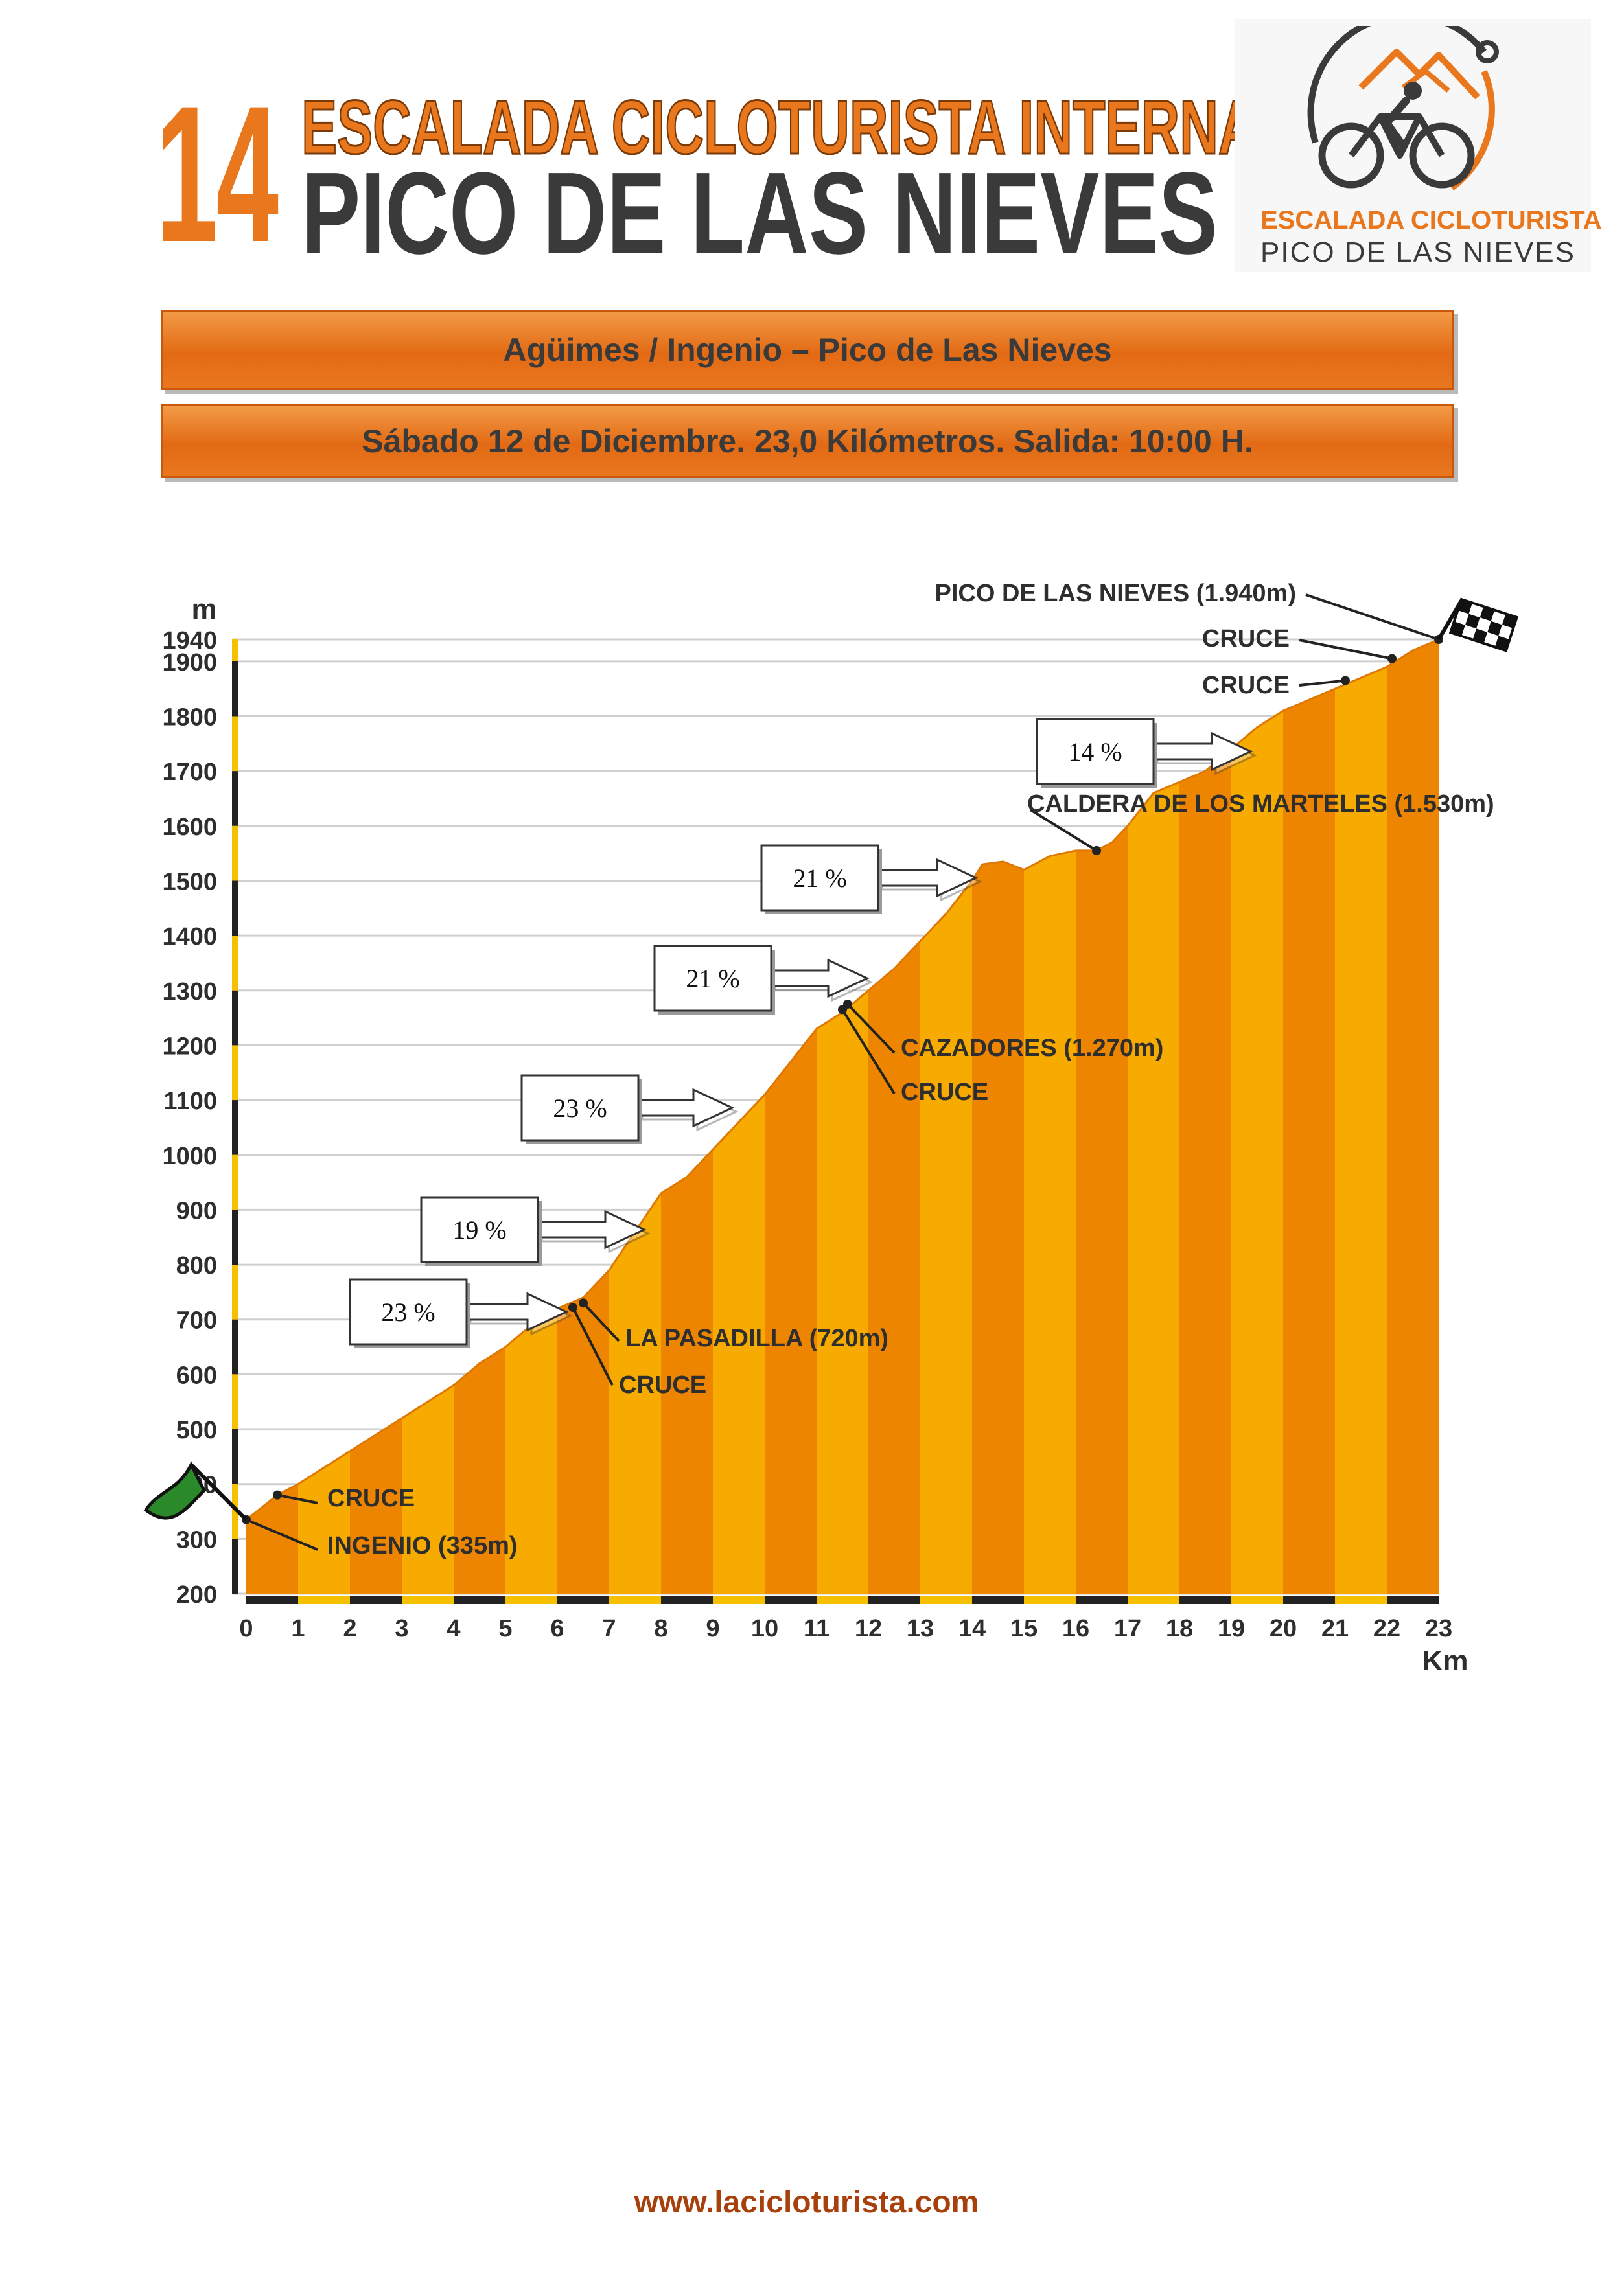 The image size is (1613, 2296). Describe the element at coordinates (1484, 624) in the screenshot. I see `flag-border` at that location.